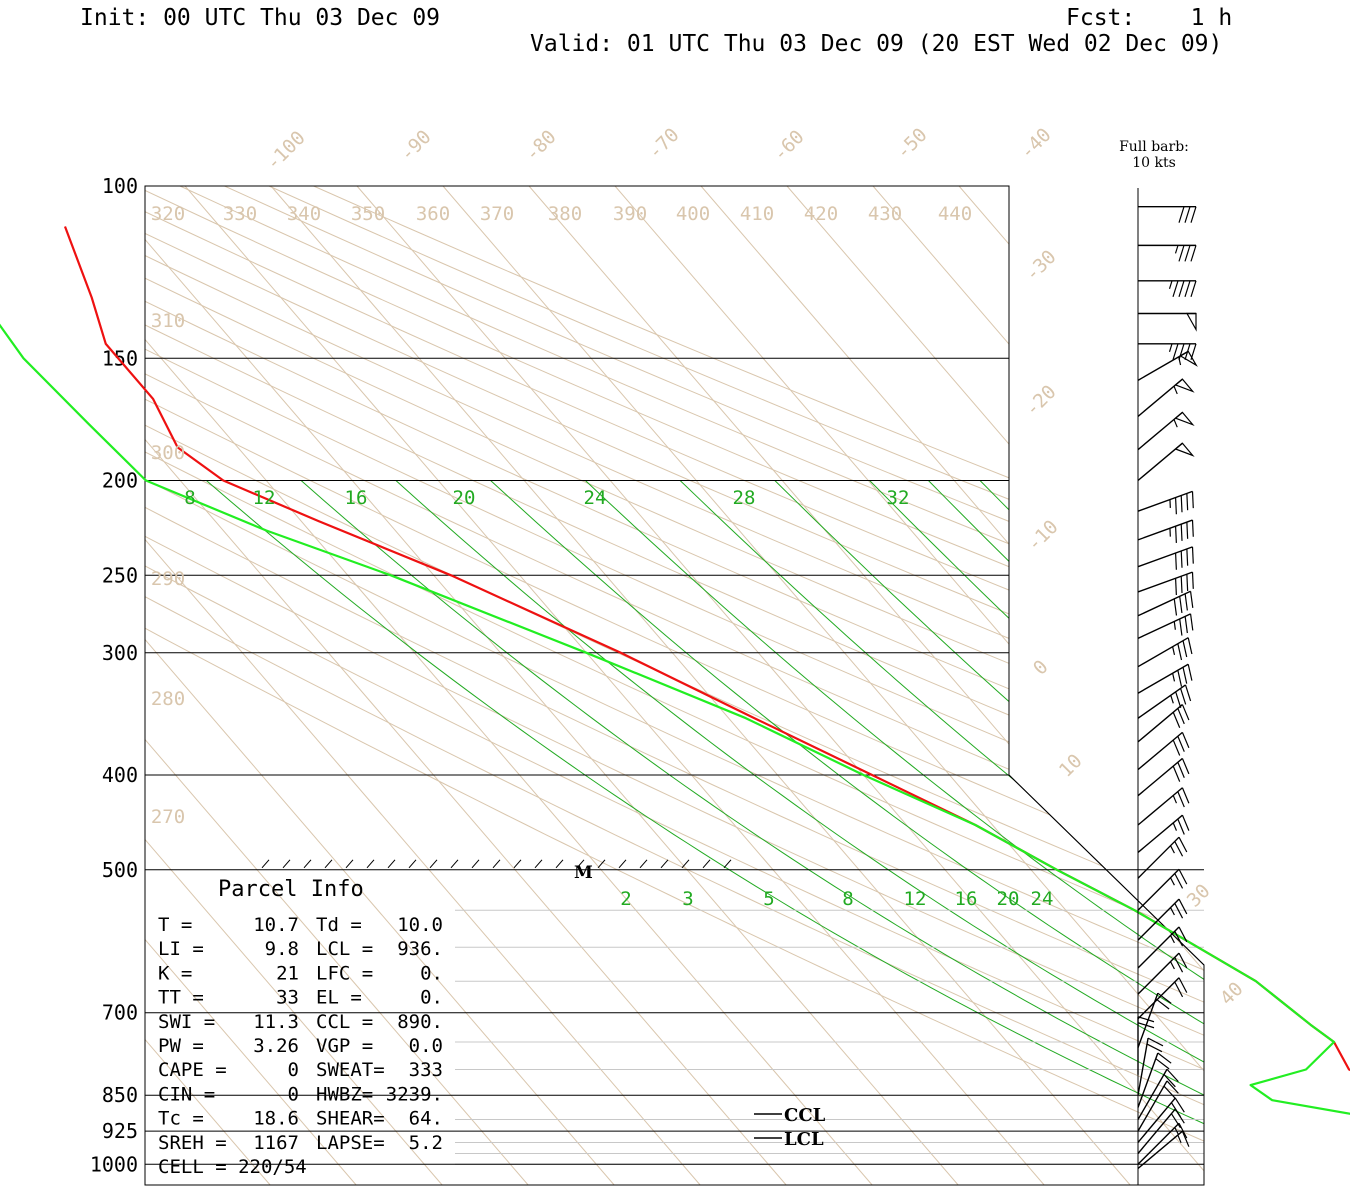 The image size is (1350, 1200). What do you see at coordinates (541, 146) in the screenshot?
I see `isotherm-label: -80` at bounding box center [541, 146].